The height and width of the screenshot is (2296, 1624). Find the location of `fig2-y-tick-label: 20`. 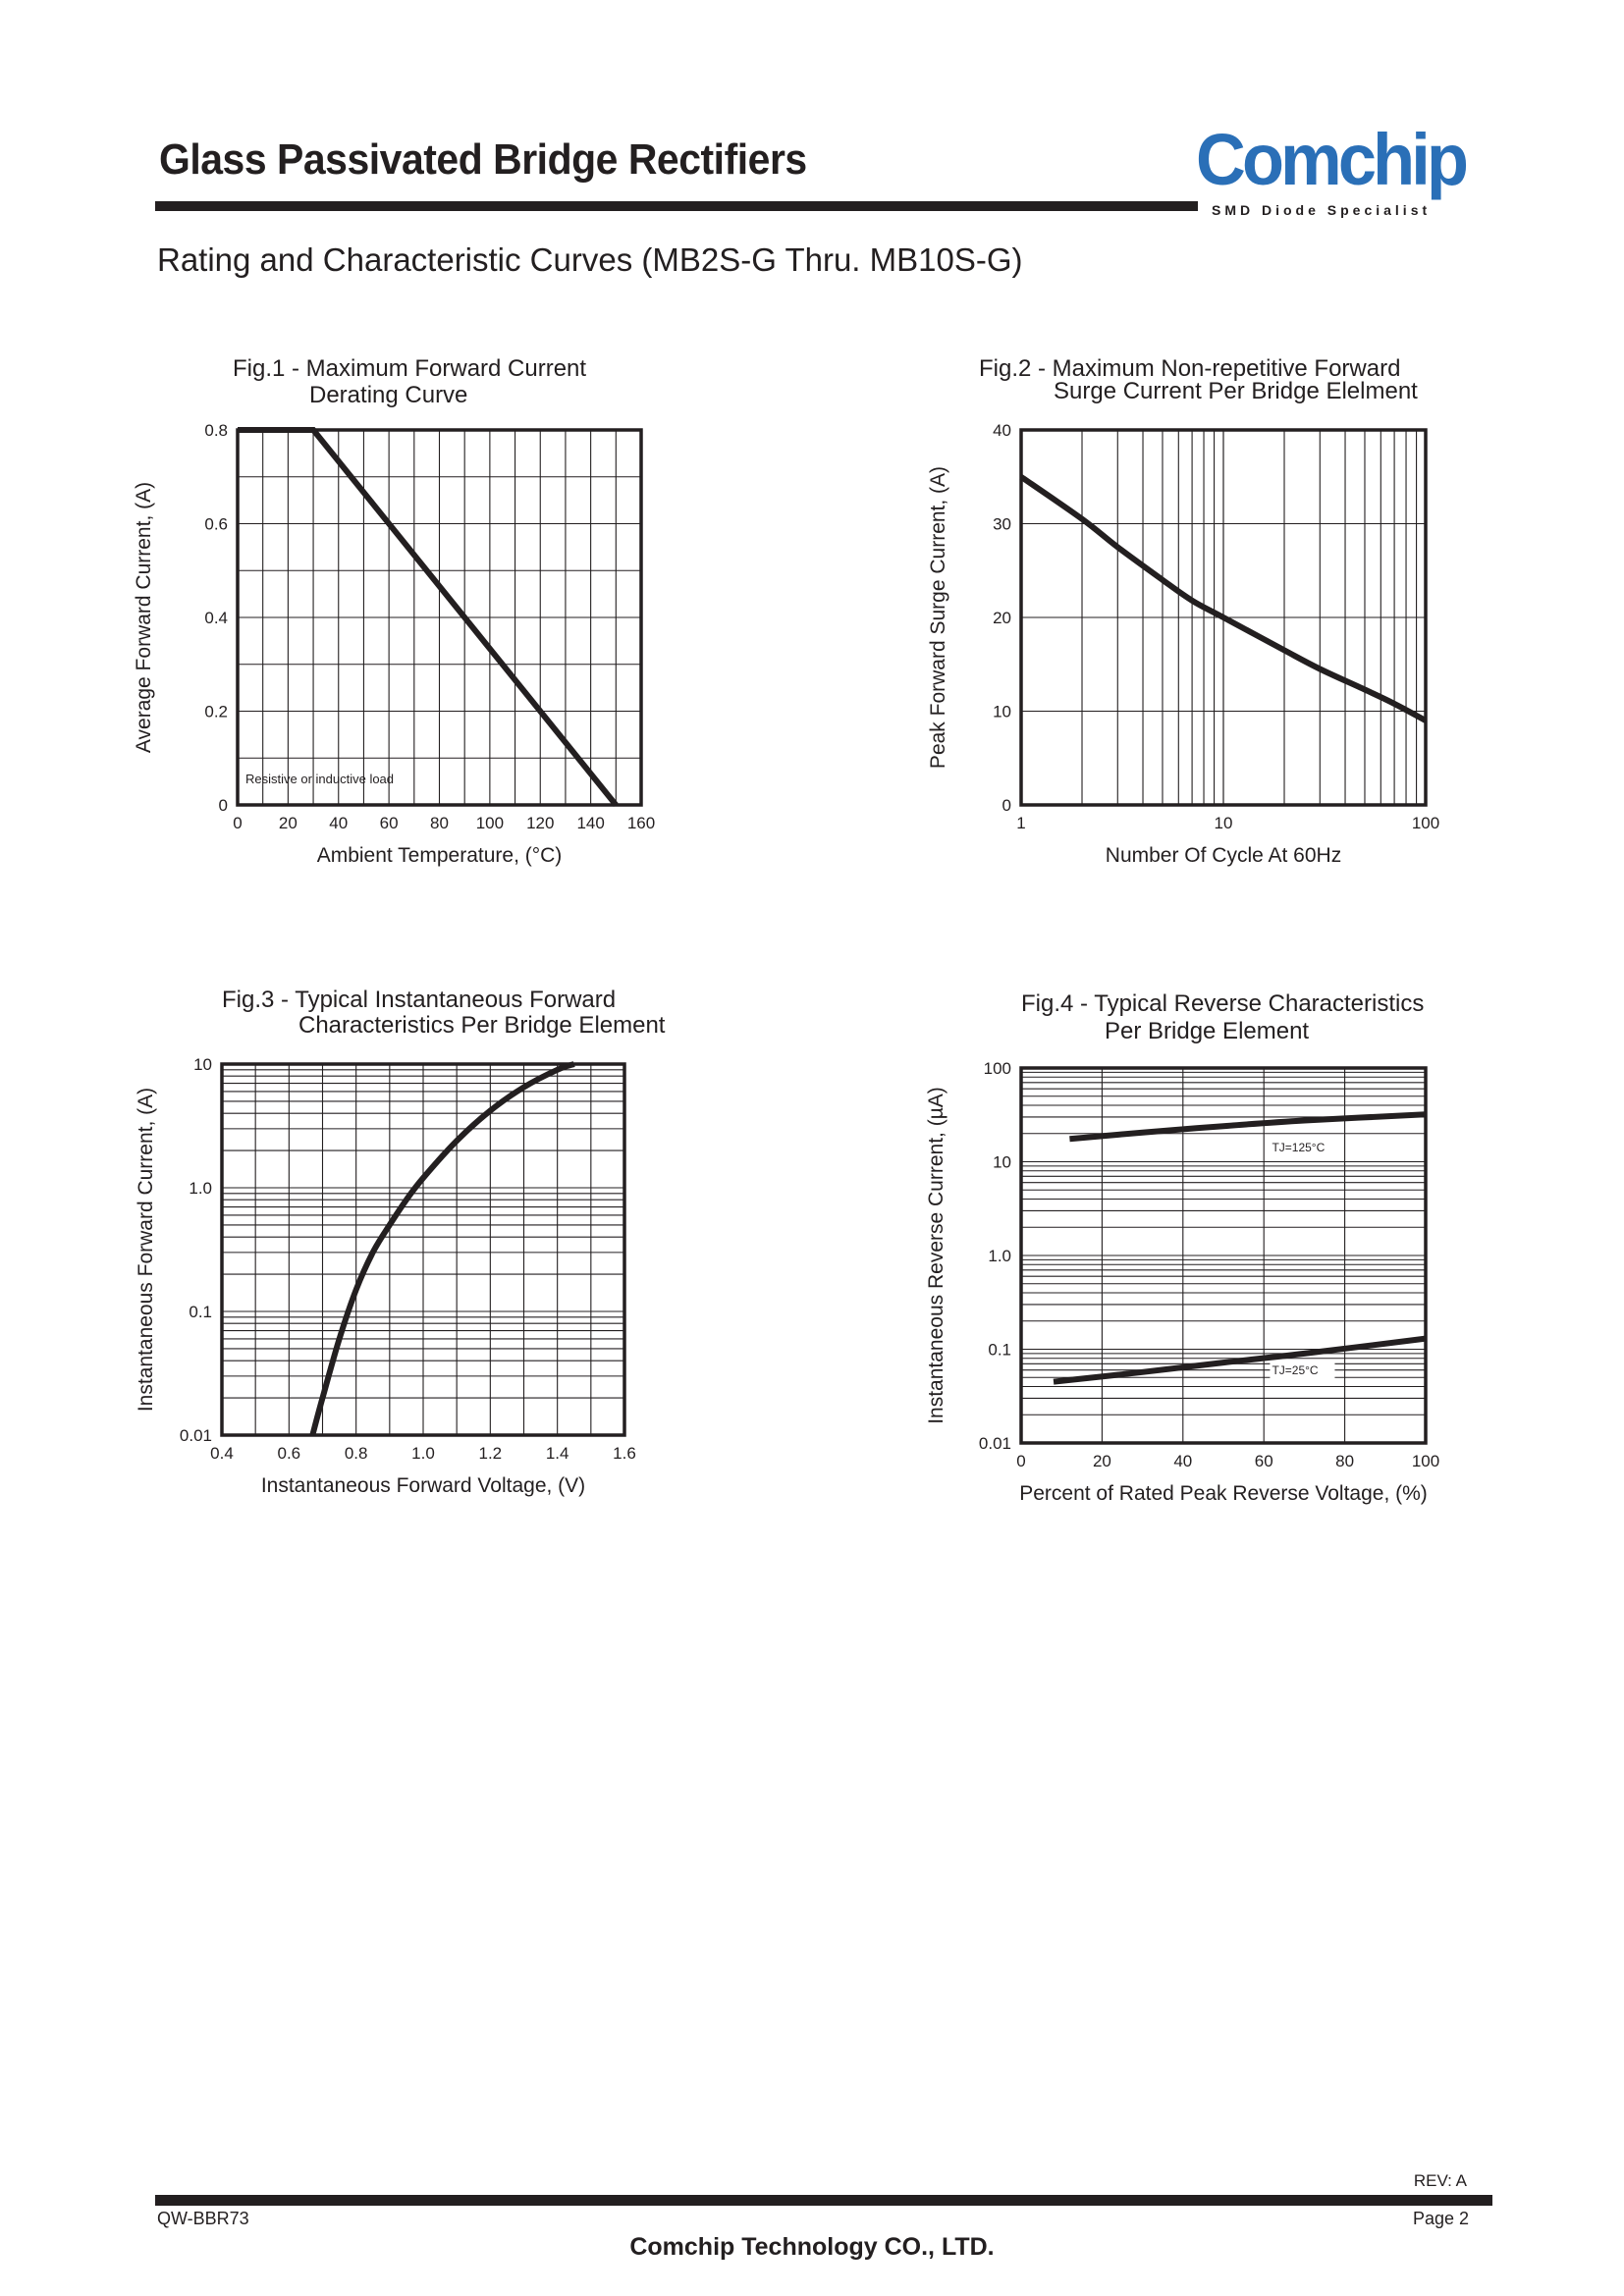

fig2-y-tick-label: 20 is located at coordinates (1002, 618).